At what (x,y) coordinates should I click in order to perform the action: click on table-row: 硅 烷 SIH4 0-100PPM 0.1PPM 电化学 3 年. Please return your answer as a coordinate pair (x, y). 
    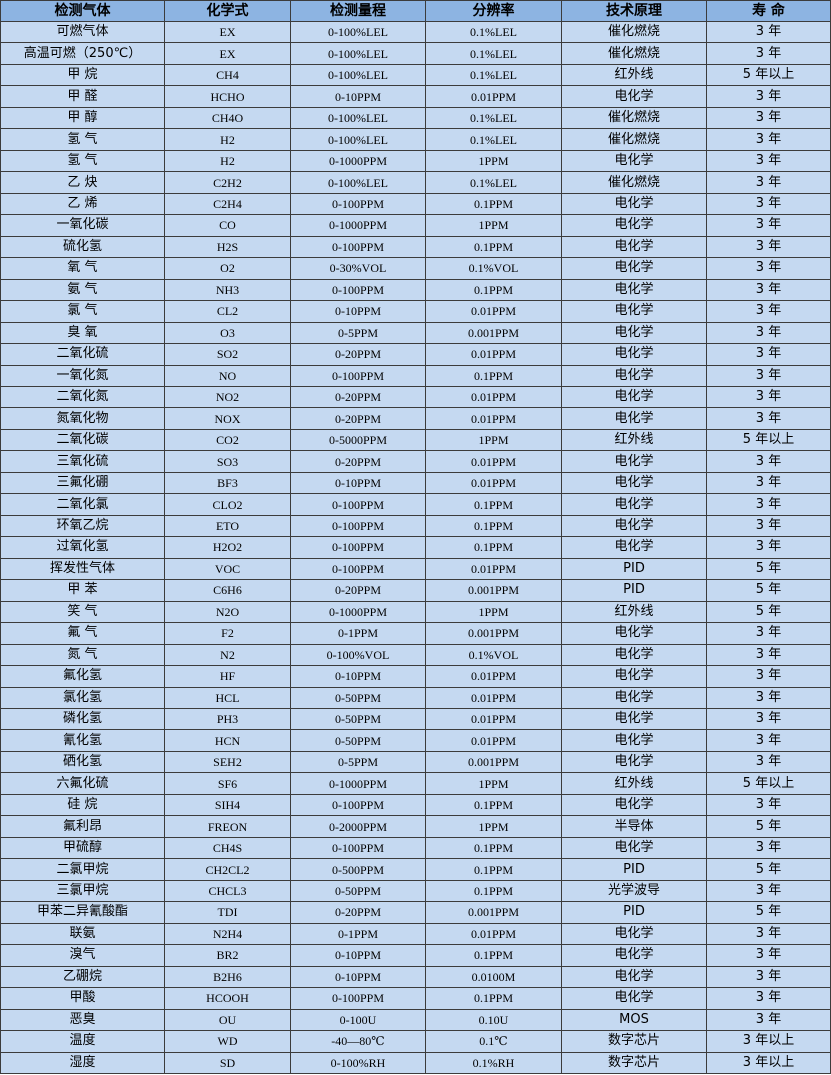
    Looking at the image, I should click on (415, 805).